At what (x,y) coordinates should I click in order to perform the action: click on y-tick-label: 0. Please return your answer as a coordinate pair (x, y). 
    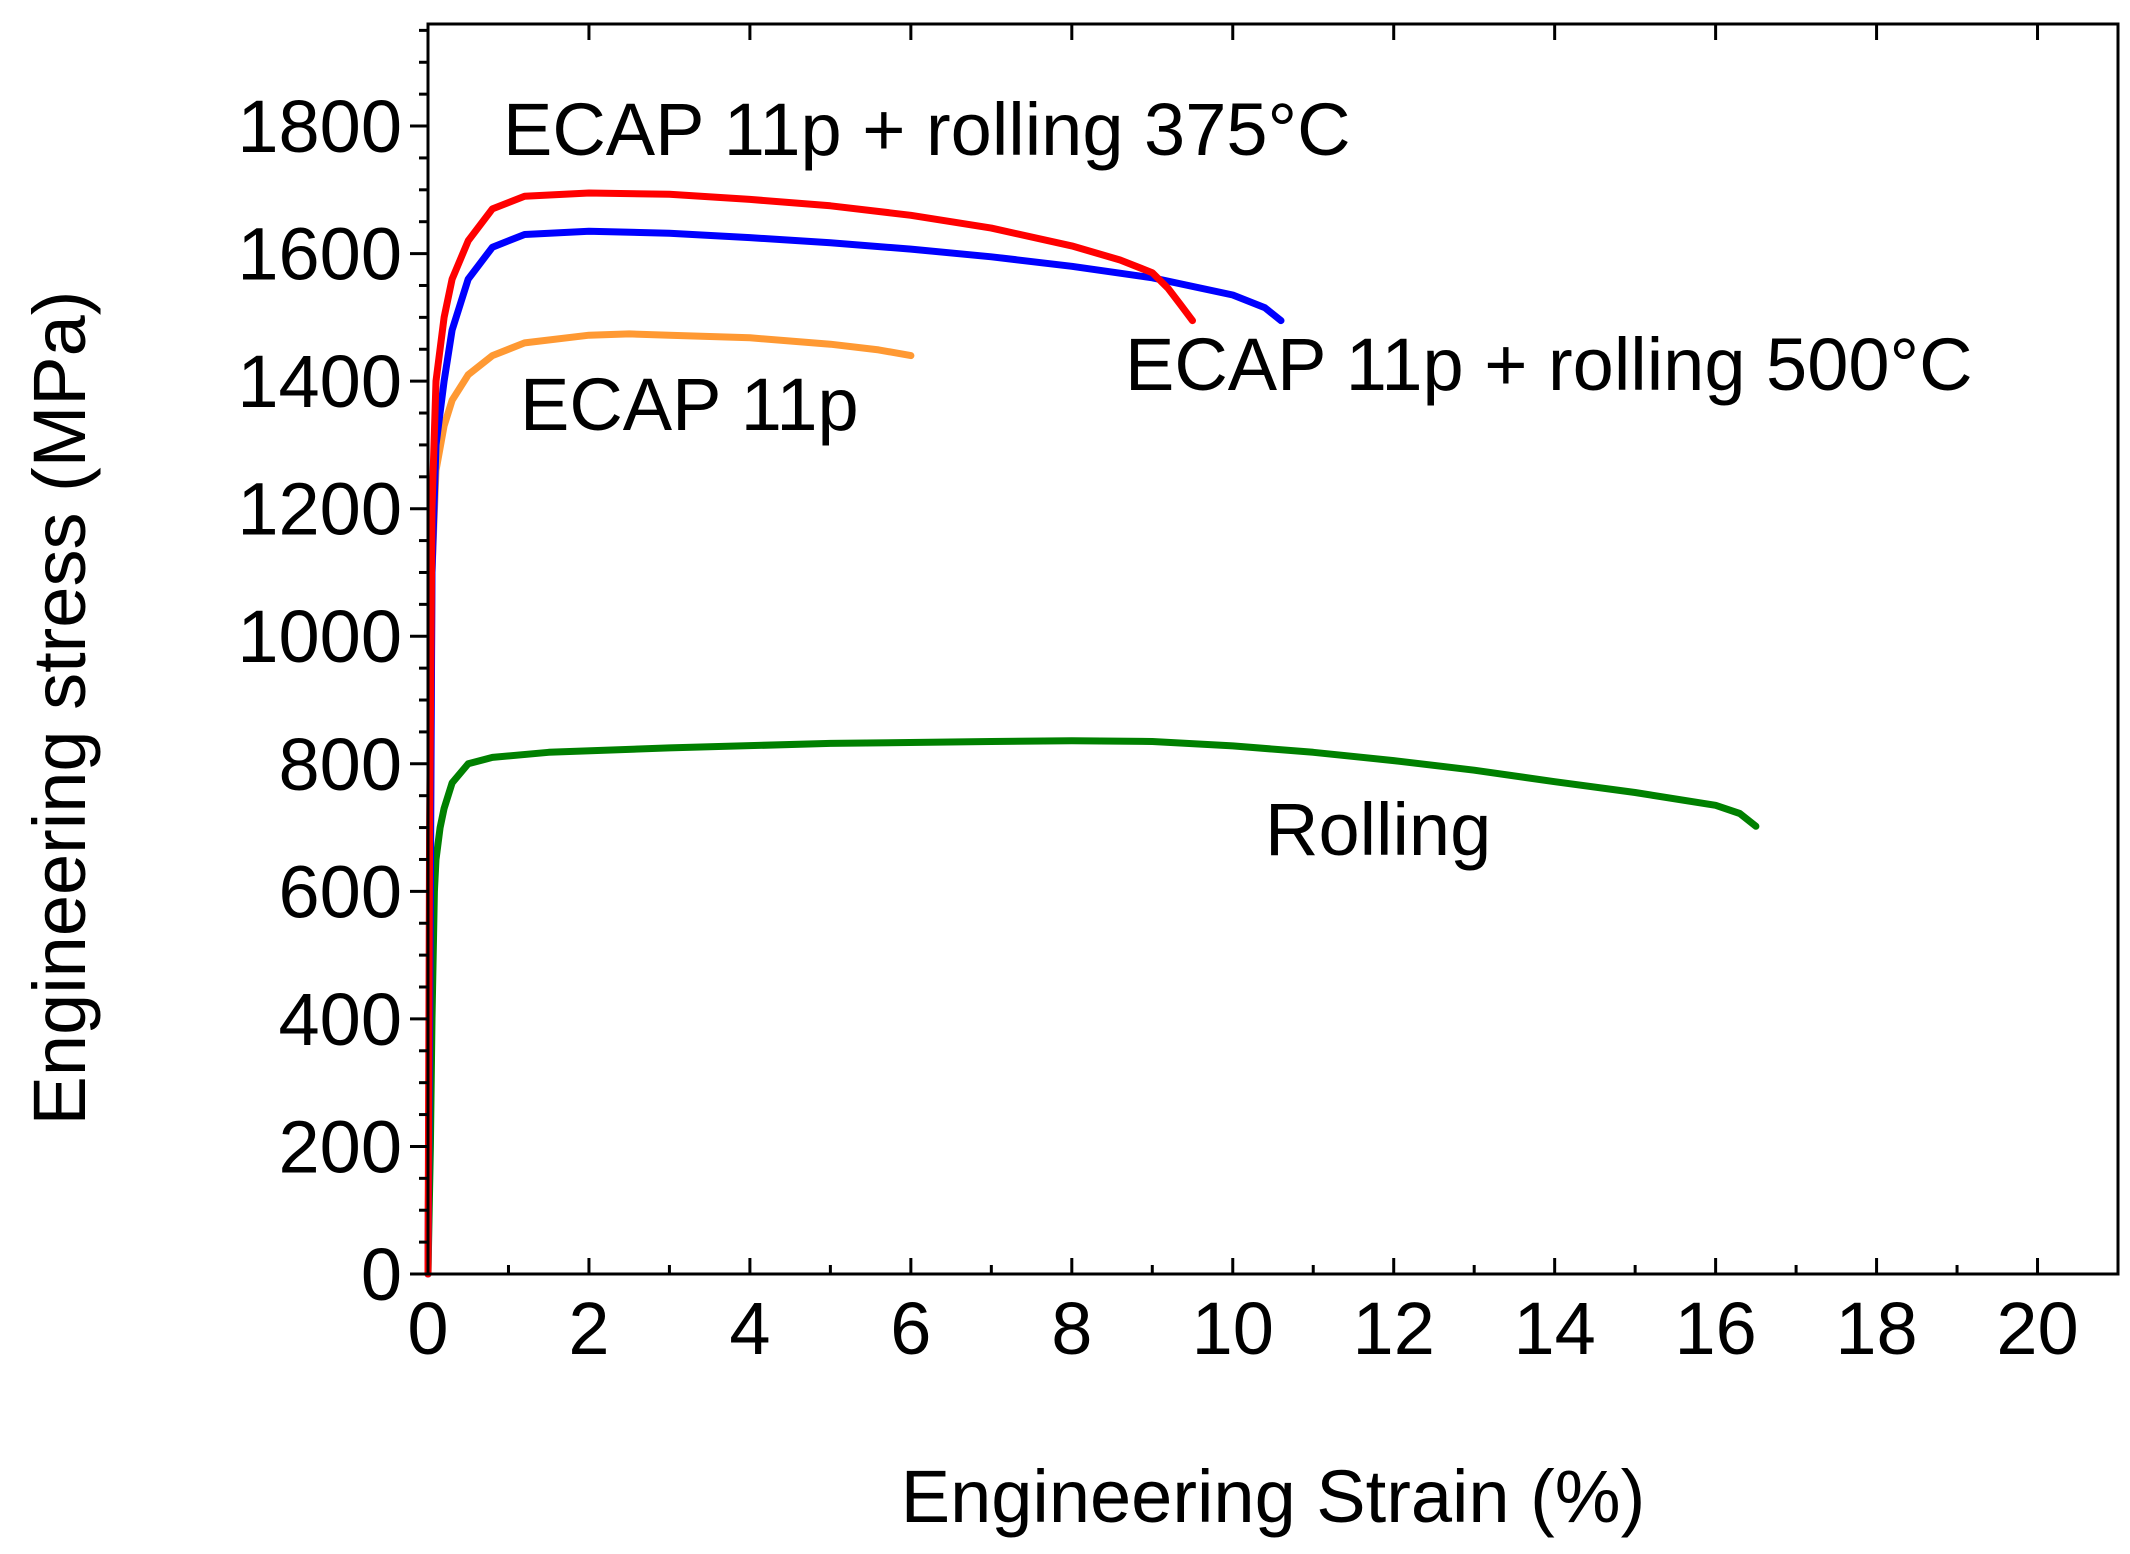
    Looking at the image, I should click on (381, 1274).